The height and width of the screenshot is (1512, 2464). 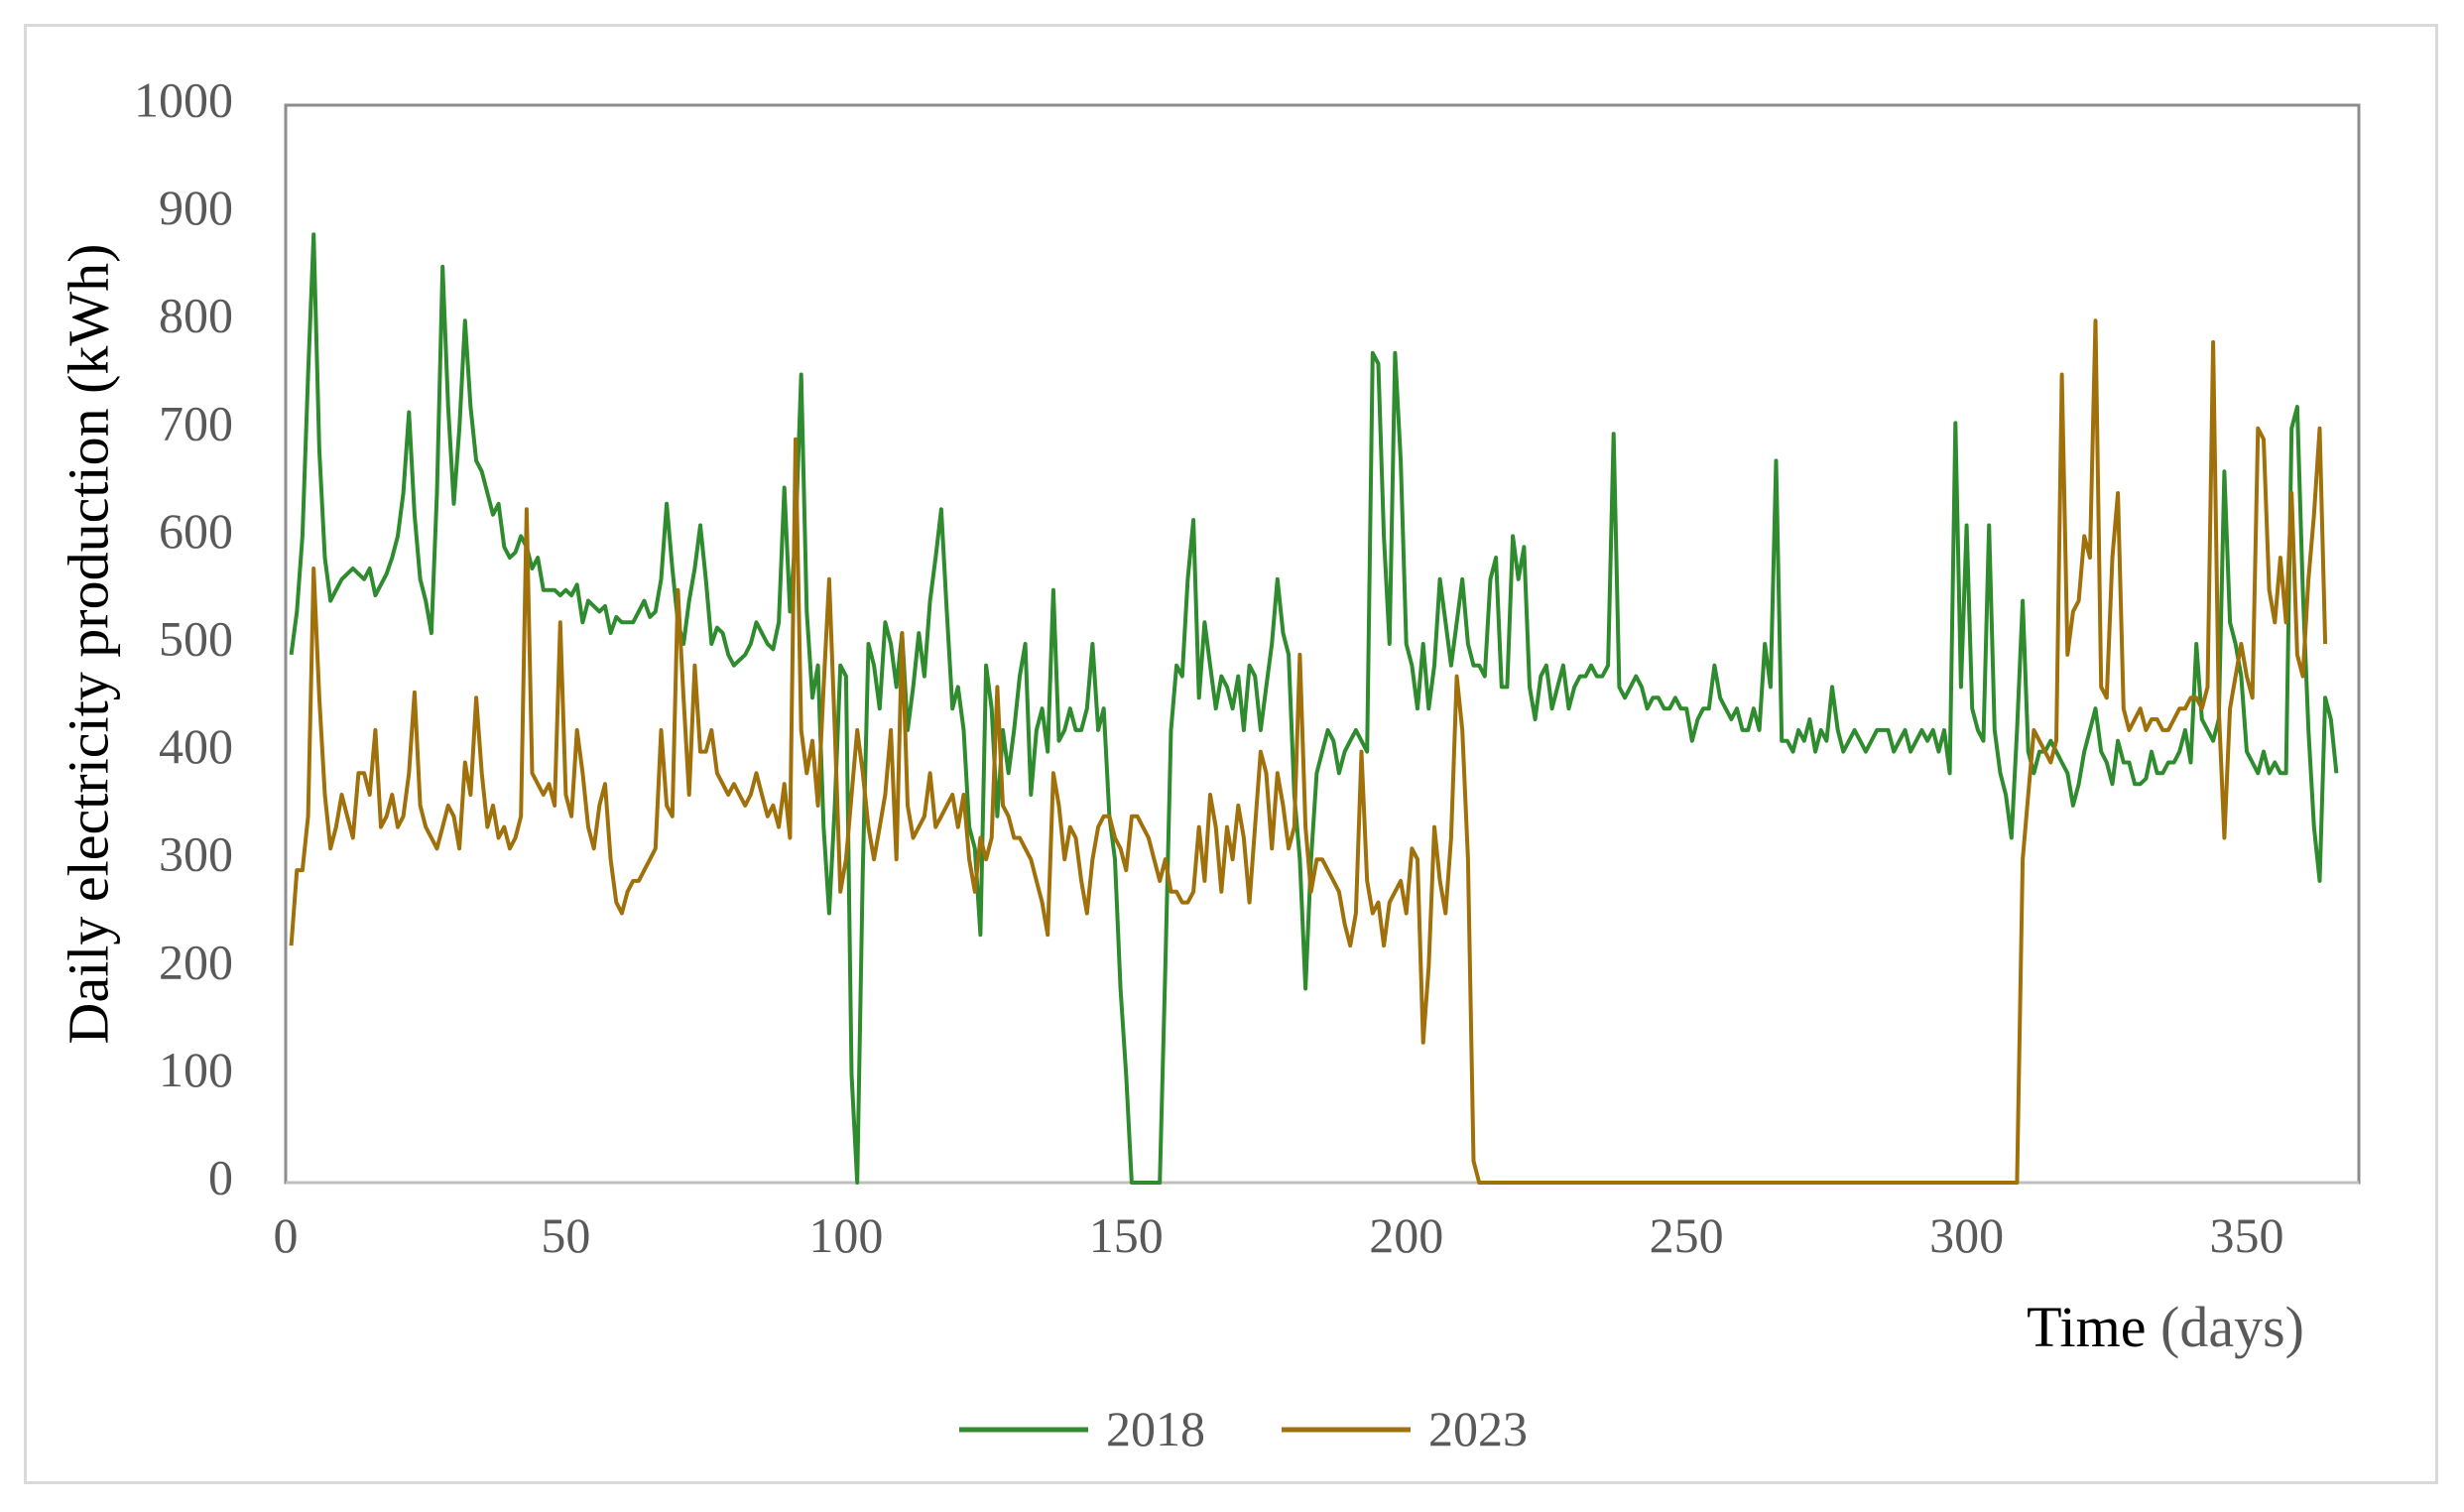 I want to click on x-tick-label: 150, so click(x=1126, y=1235).